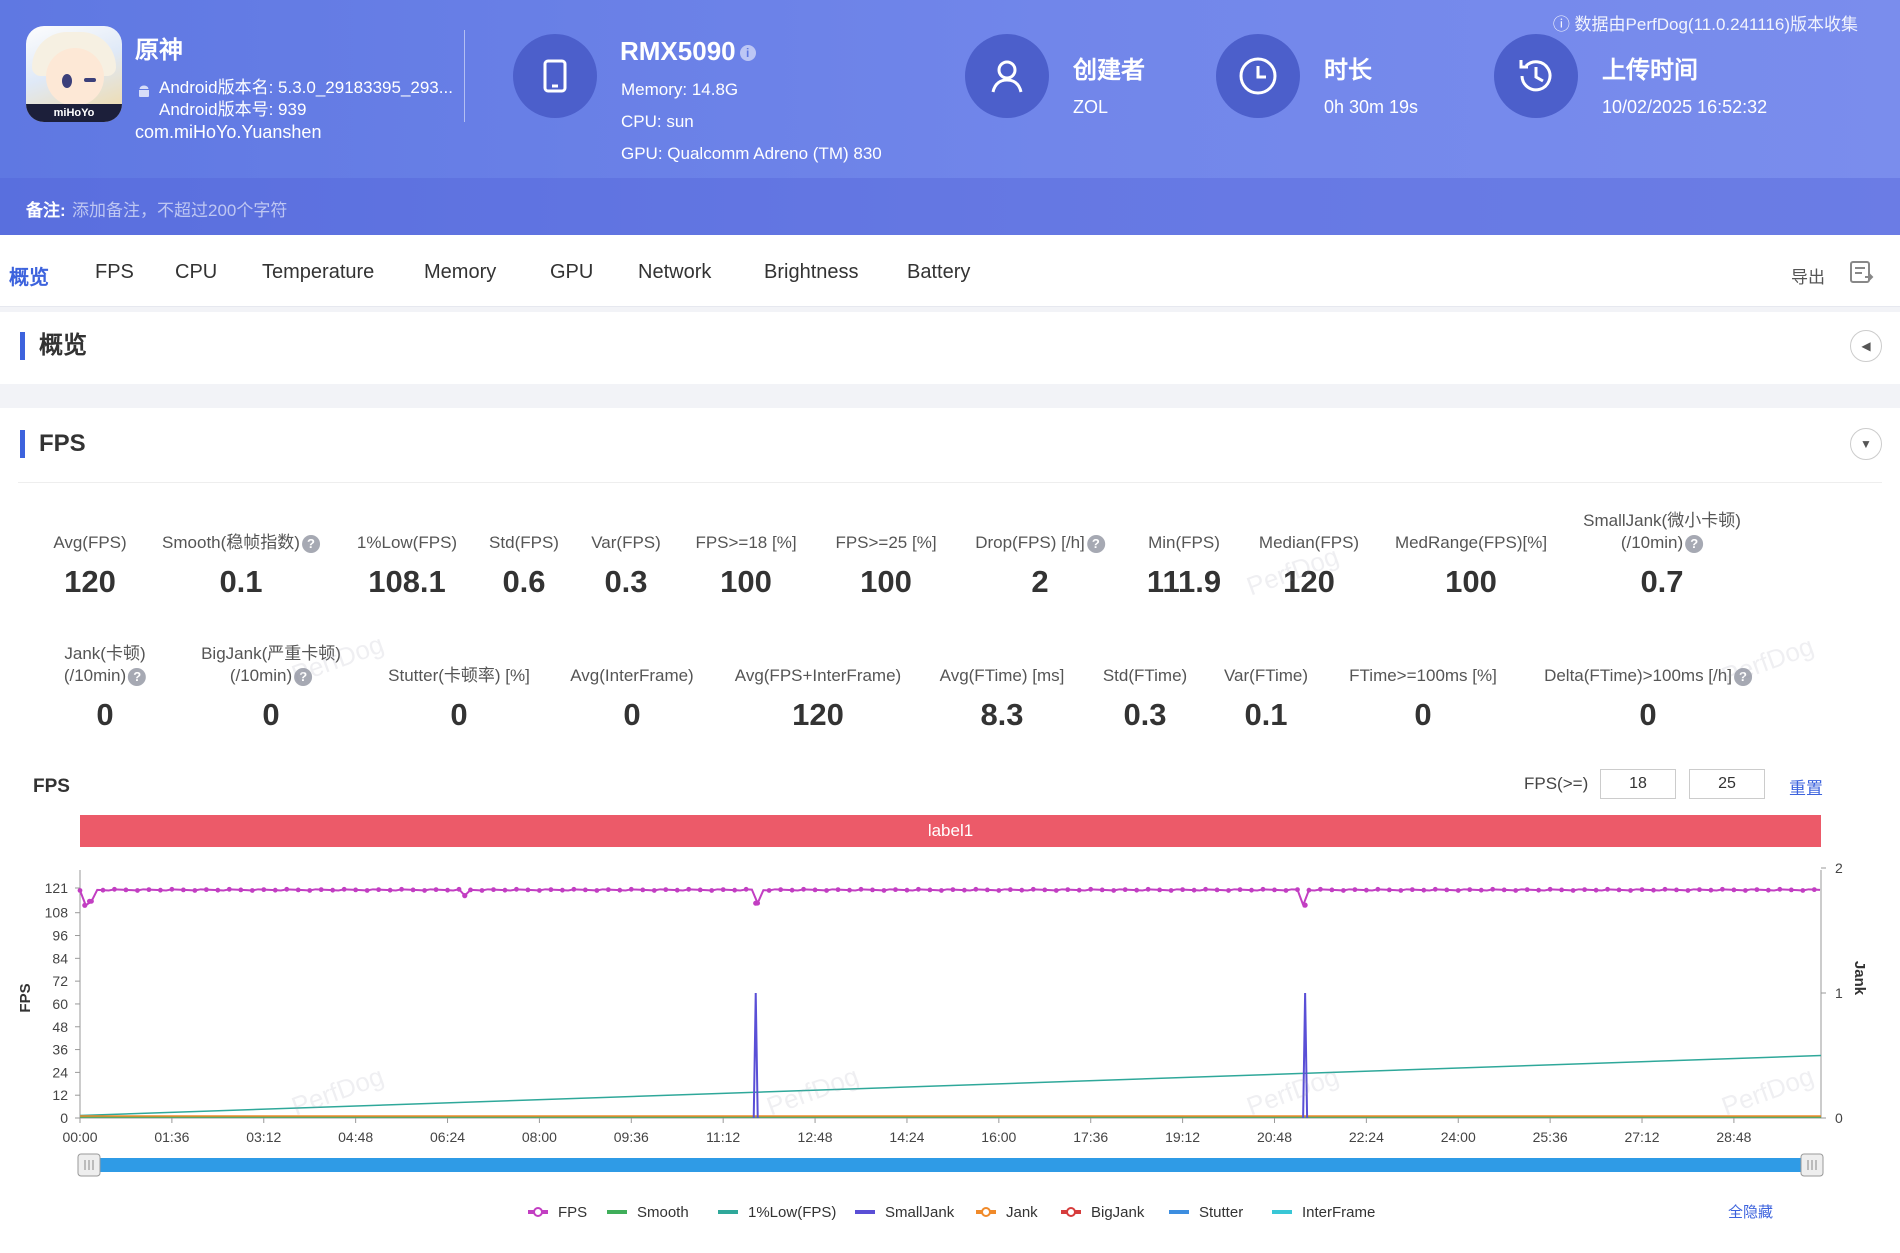 The image size is (1900, 1253). Describe the element at coordinates (1808, 277) in the screenshot. I see `export-button: 导出` at that location.